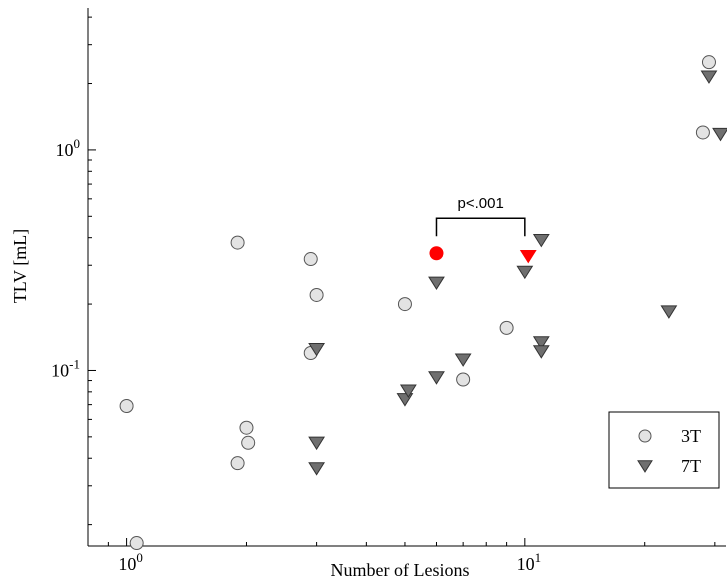 The image size is (727, 585). I want to click on legend-marker-7t, so click(645, 466).